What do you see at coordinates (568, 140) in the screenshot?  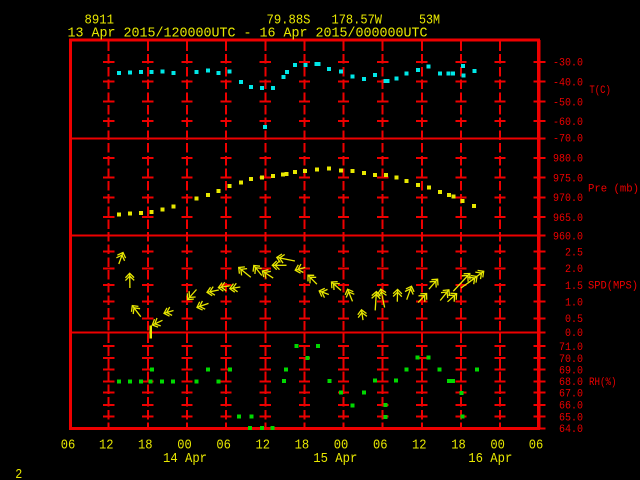 I see `svg-text: -70.0` at bounding box center [568, 140].